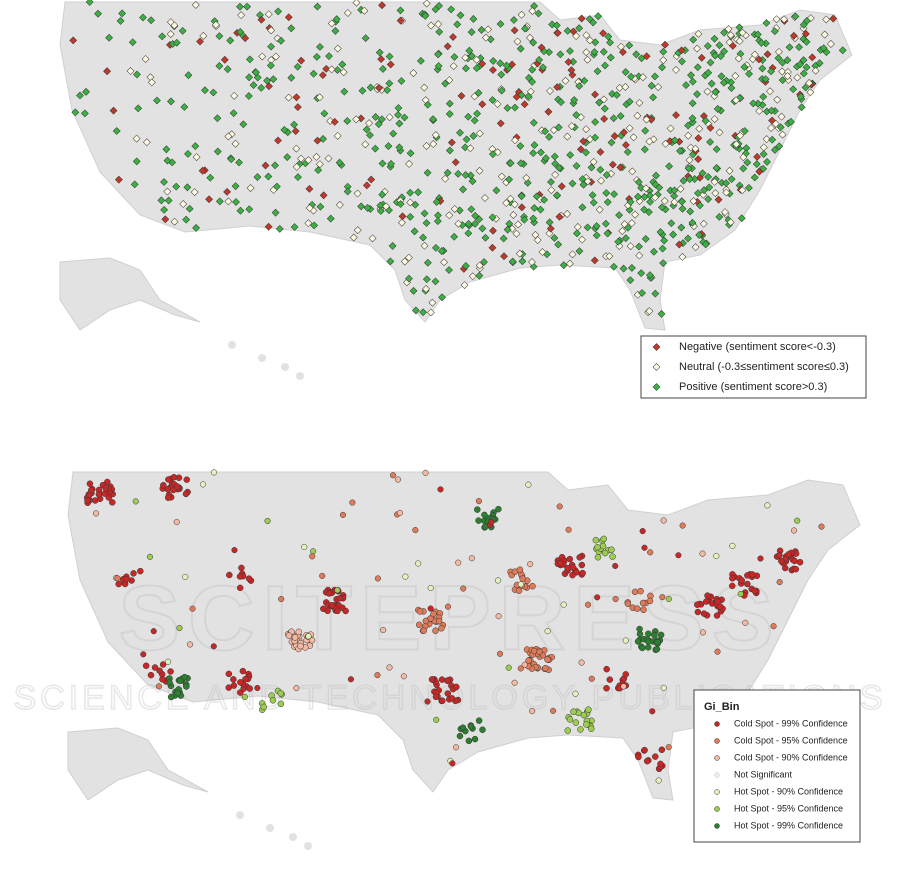 The height and width of the screenshot is (886, 901). I want to click on island, so click(262, 358).